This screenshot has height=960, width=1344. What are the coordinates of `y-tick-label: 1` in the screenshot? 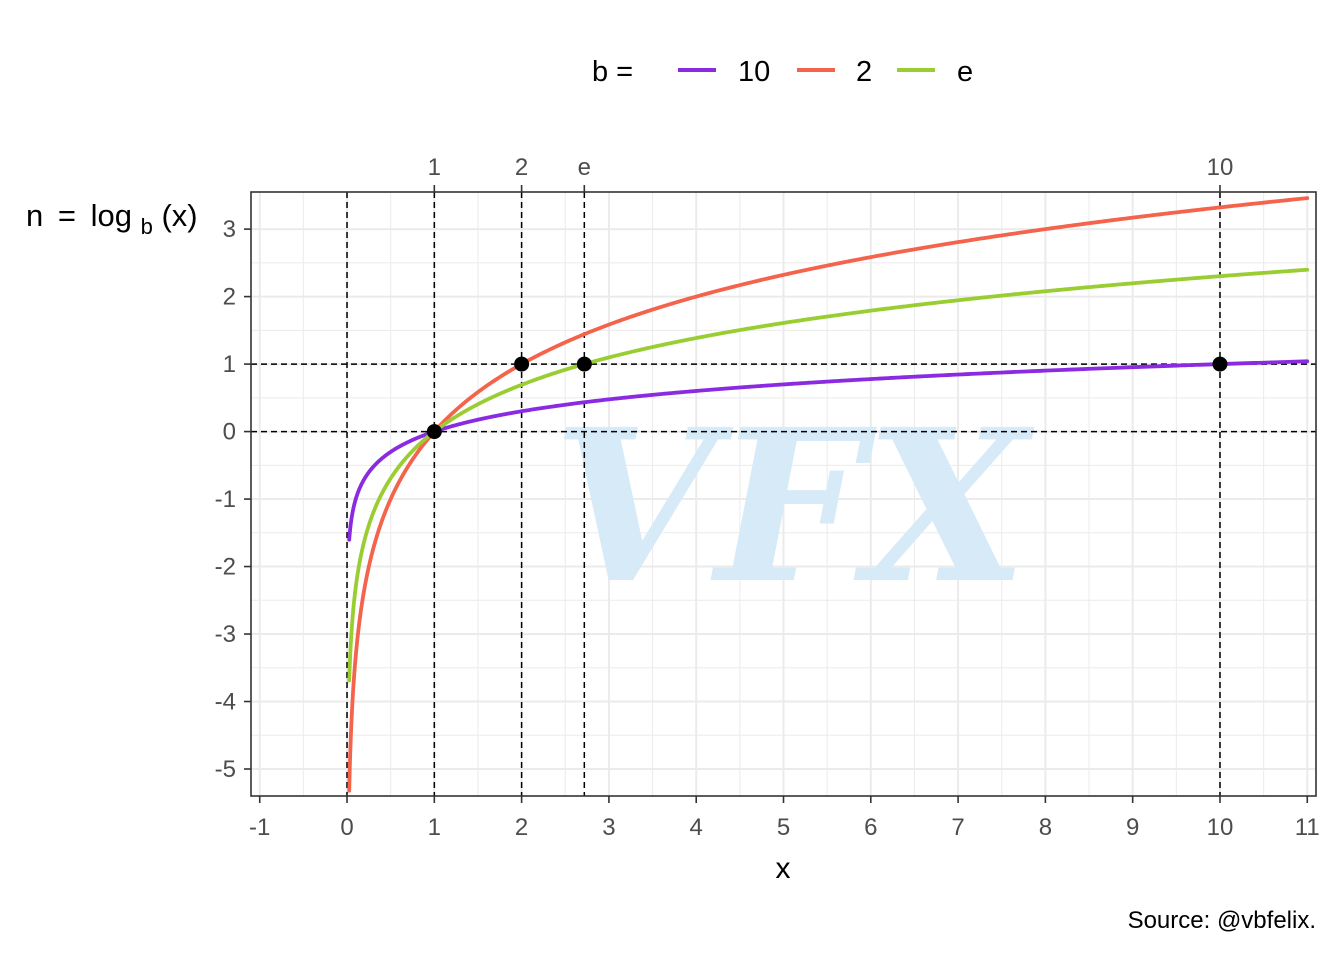 It's located at (229, 364).